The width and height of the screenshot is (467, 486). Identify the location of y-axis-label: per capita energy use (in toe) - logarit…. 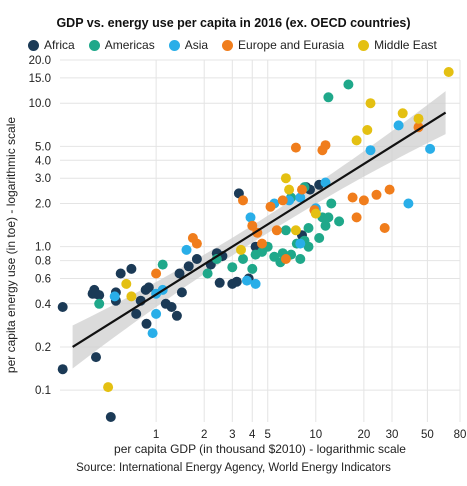
(11, 245).